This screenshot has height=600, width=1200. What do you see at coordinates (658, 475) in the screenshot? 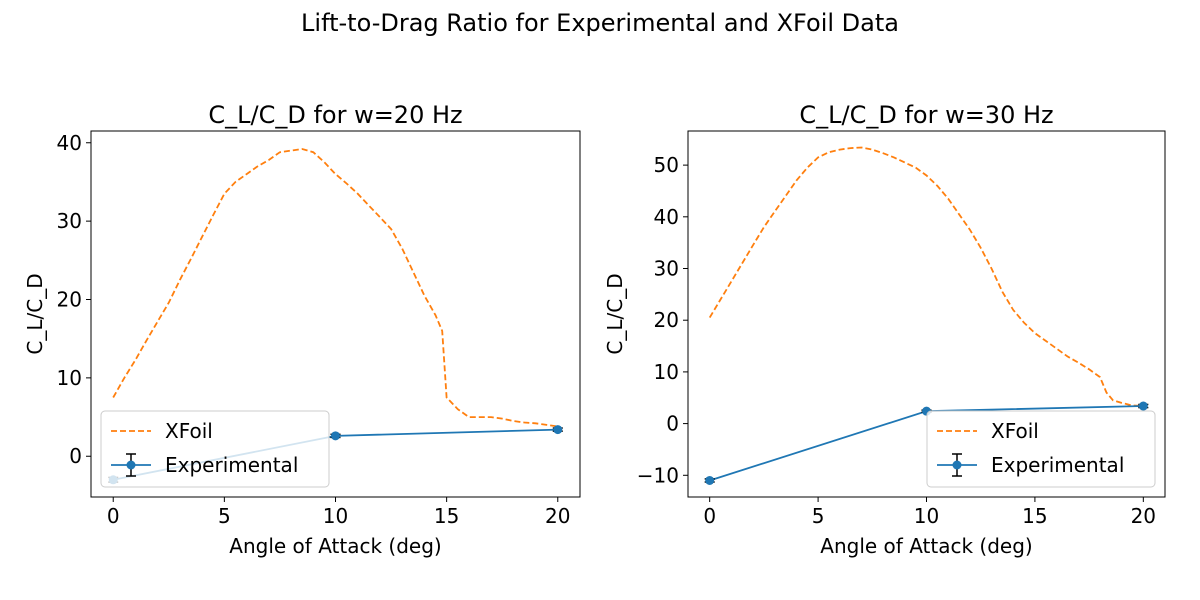
I see `y-tick-label: −10` at bounding box center [658, 475].